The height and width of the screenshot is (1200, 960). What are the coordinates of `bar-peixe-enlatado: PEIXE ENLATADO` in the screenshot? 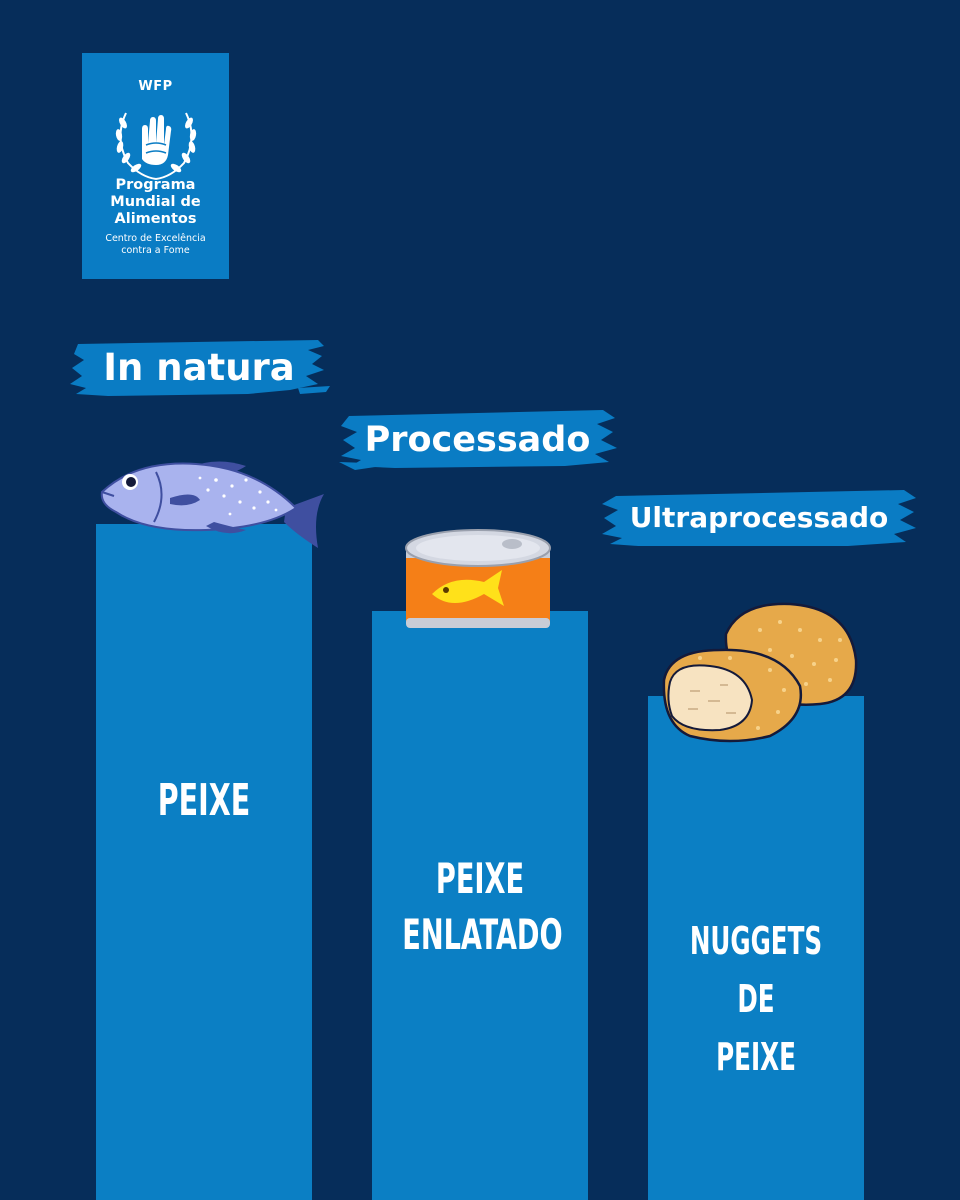 It's located at (480, 905).